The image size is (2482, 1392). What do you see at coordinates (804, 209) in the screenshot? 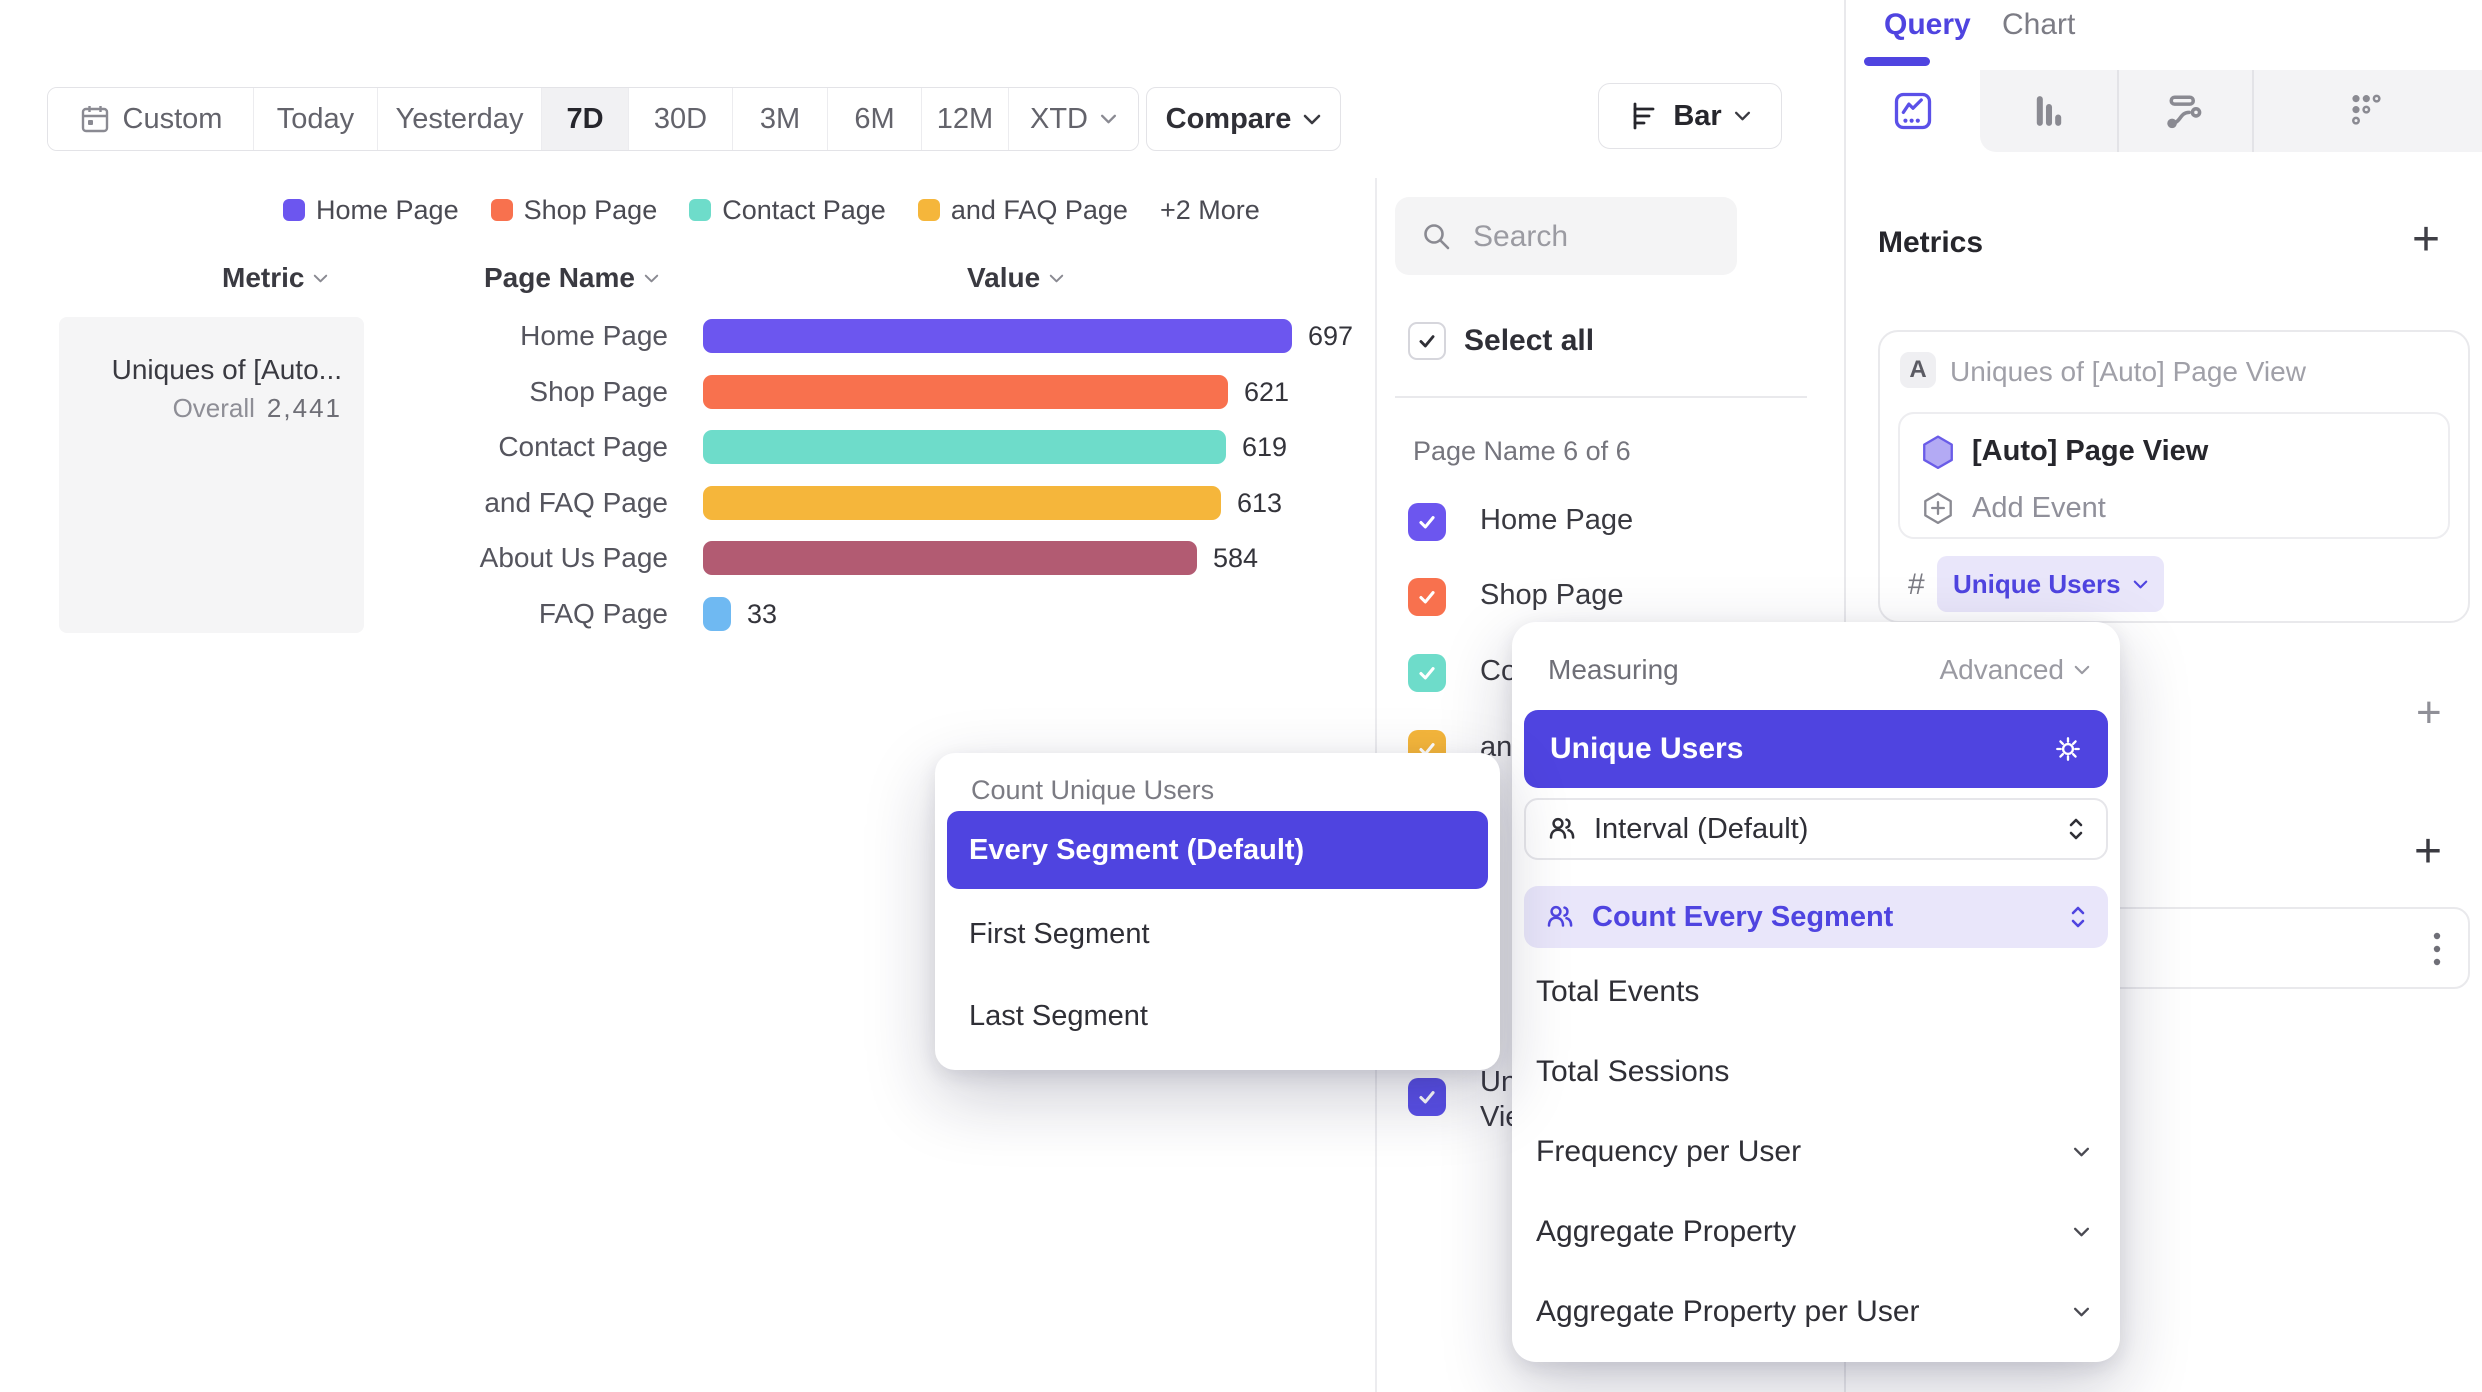
I see `legend-label: Contact Page` at bounding box center [804, 209].